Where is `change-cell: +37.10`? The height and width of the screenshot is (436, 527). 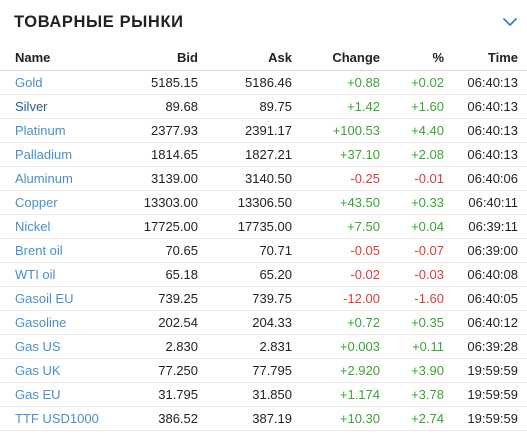 change-cell: +37.10 is located at coordinates (336, 154).